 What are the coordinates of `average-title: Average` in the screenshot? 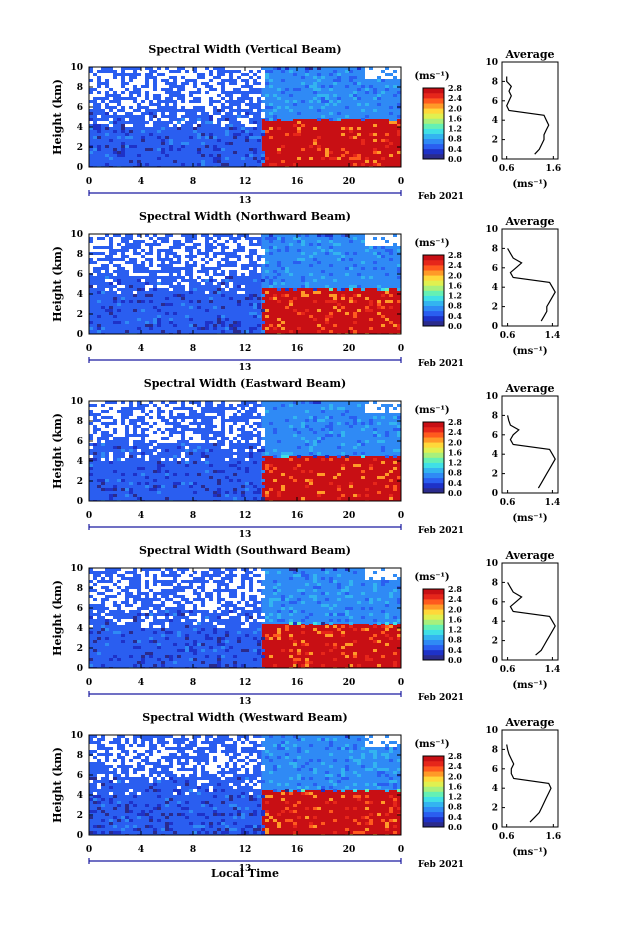 It's located at (529, 221).